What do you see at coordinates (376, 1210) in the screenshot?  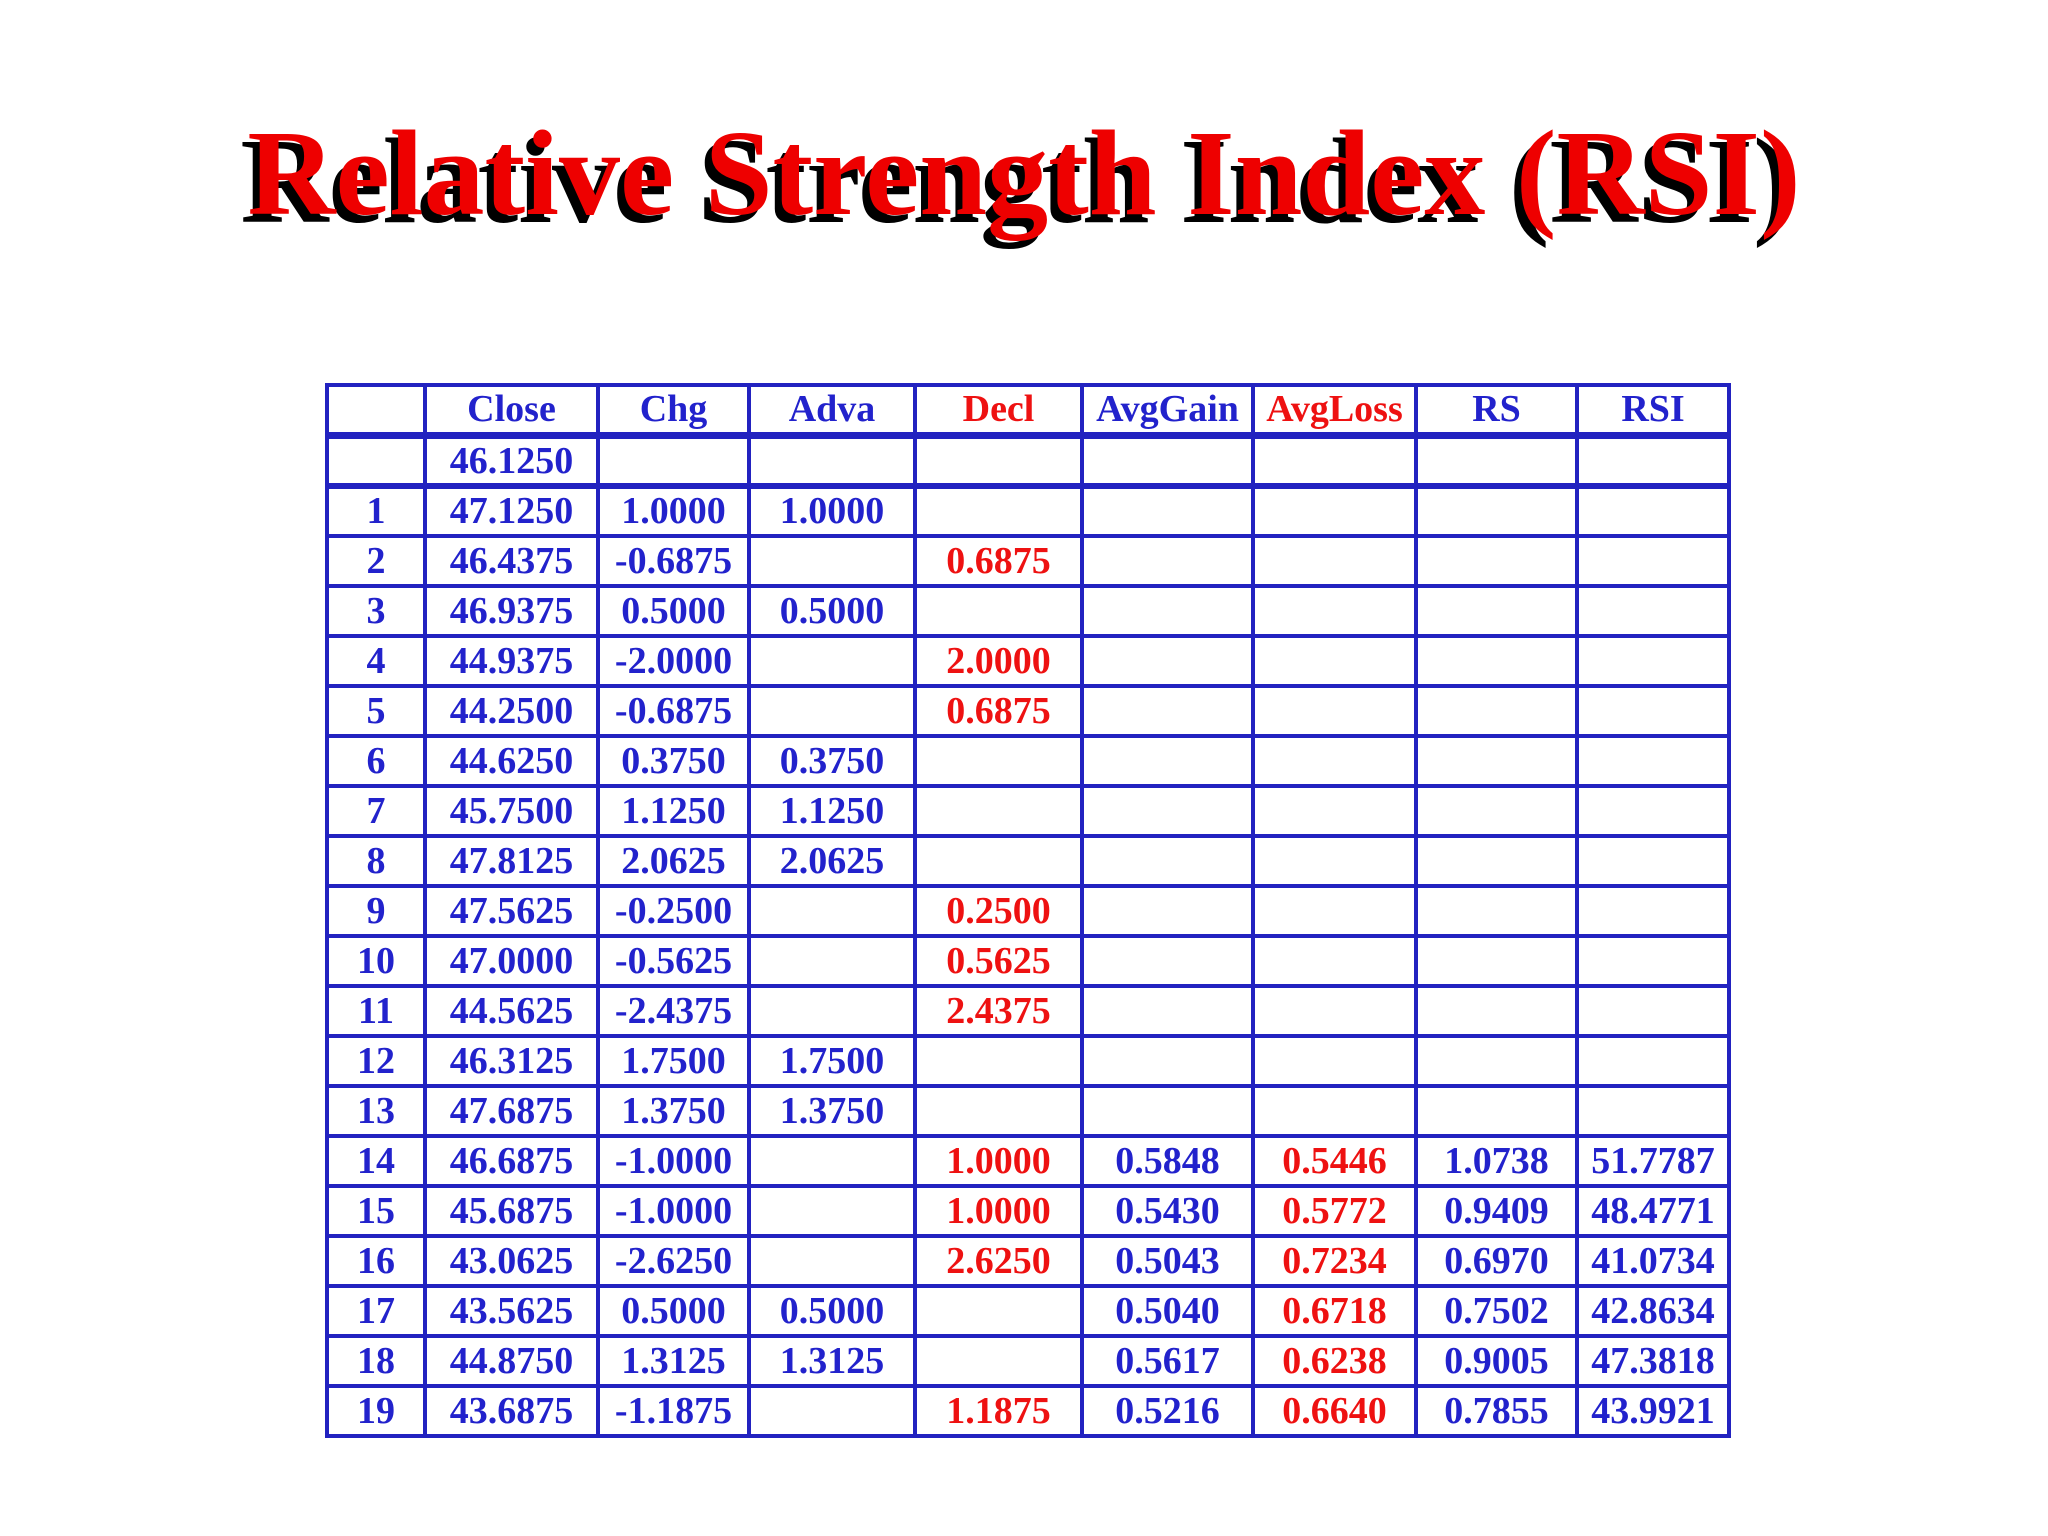 I see `cell-label: 15` at bounding box center [376, 1210].